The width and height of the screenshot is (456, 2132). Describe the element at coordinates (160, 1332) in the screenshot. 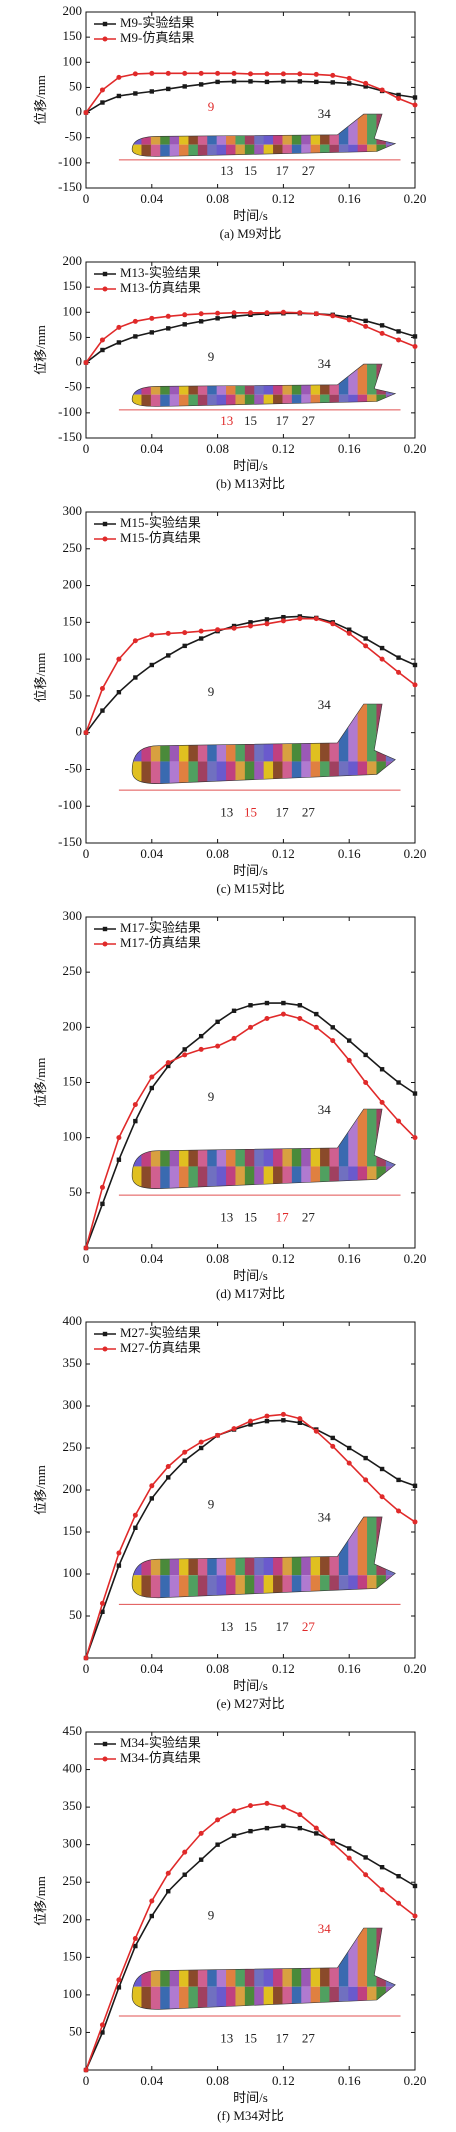

I see `legend-label: M27-实验结果` at that location.